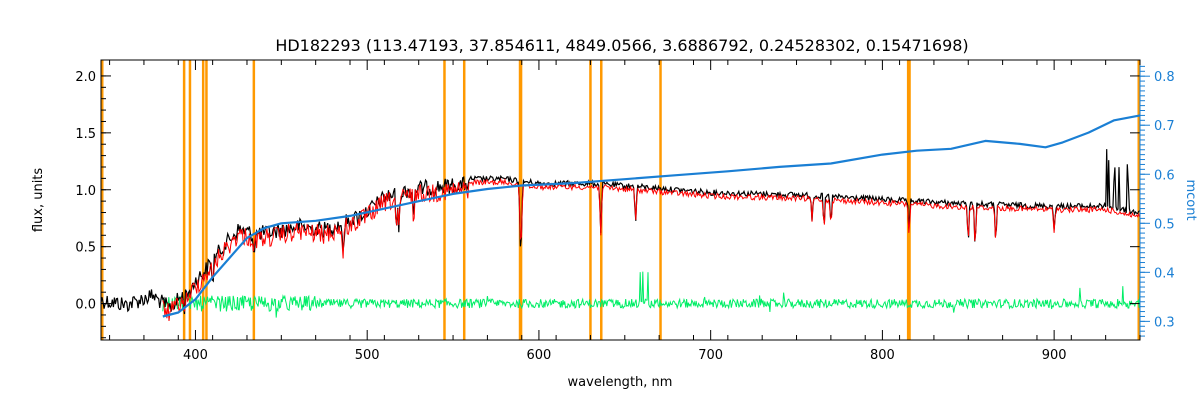  Describe the element at coordinates (85, 191) in the screenshot. I see `y-tick-label: 1.0` at that location.